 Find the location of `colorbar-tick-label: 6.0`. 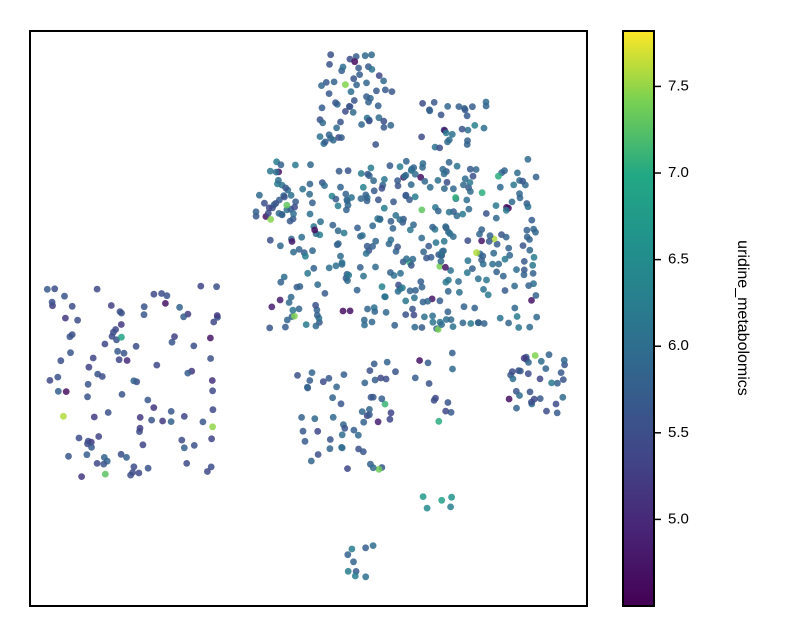

colorbar-tick-label: 6.0 is located at coordinates (678, 345).